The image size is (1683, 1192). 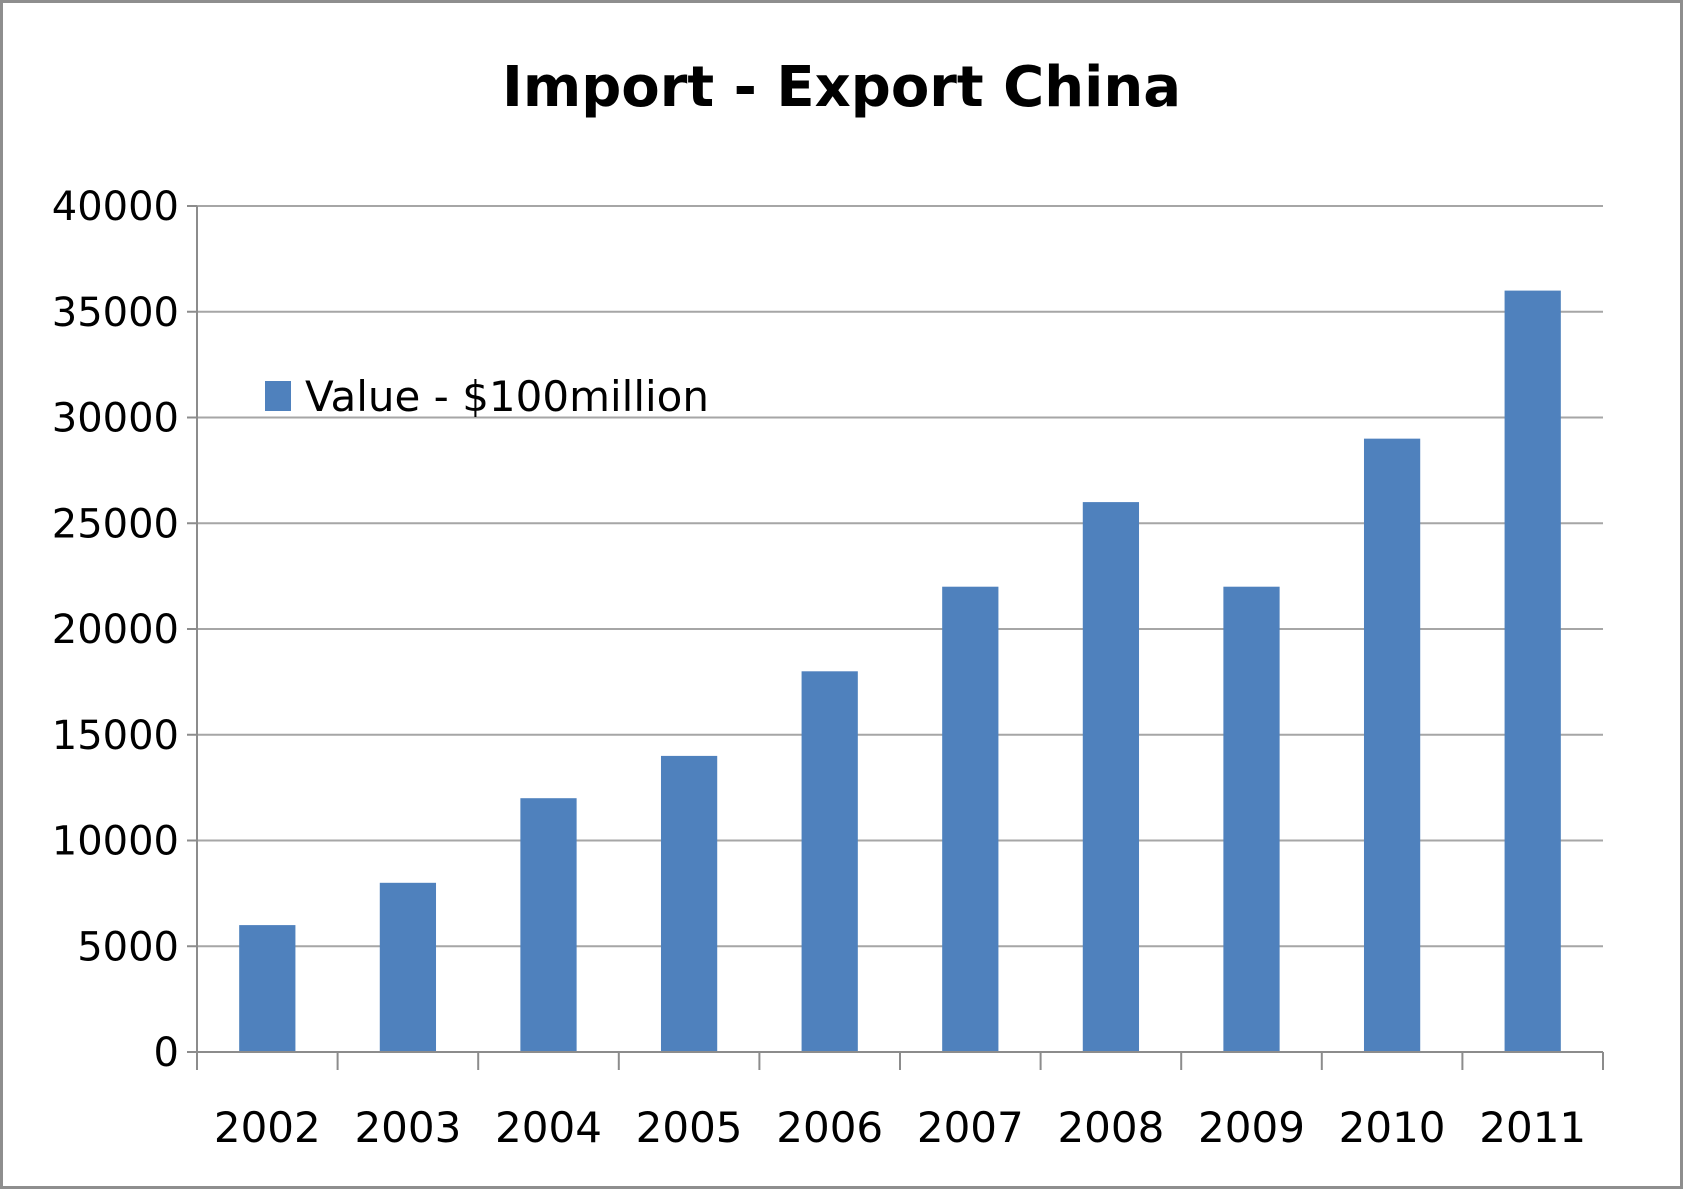 What do you see at coordinates (689, 903) in the screenshot?
I see `bar-2005` at bounding box center [689, 903].